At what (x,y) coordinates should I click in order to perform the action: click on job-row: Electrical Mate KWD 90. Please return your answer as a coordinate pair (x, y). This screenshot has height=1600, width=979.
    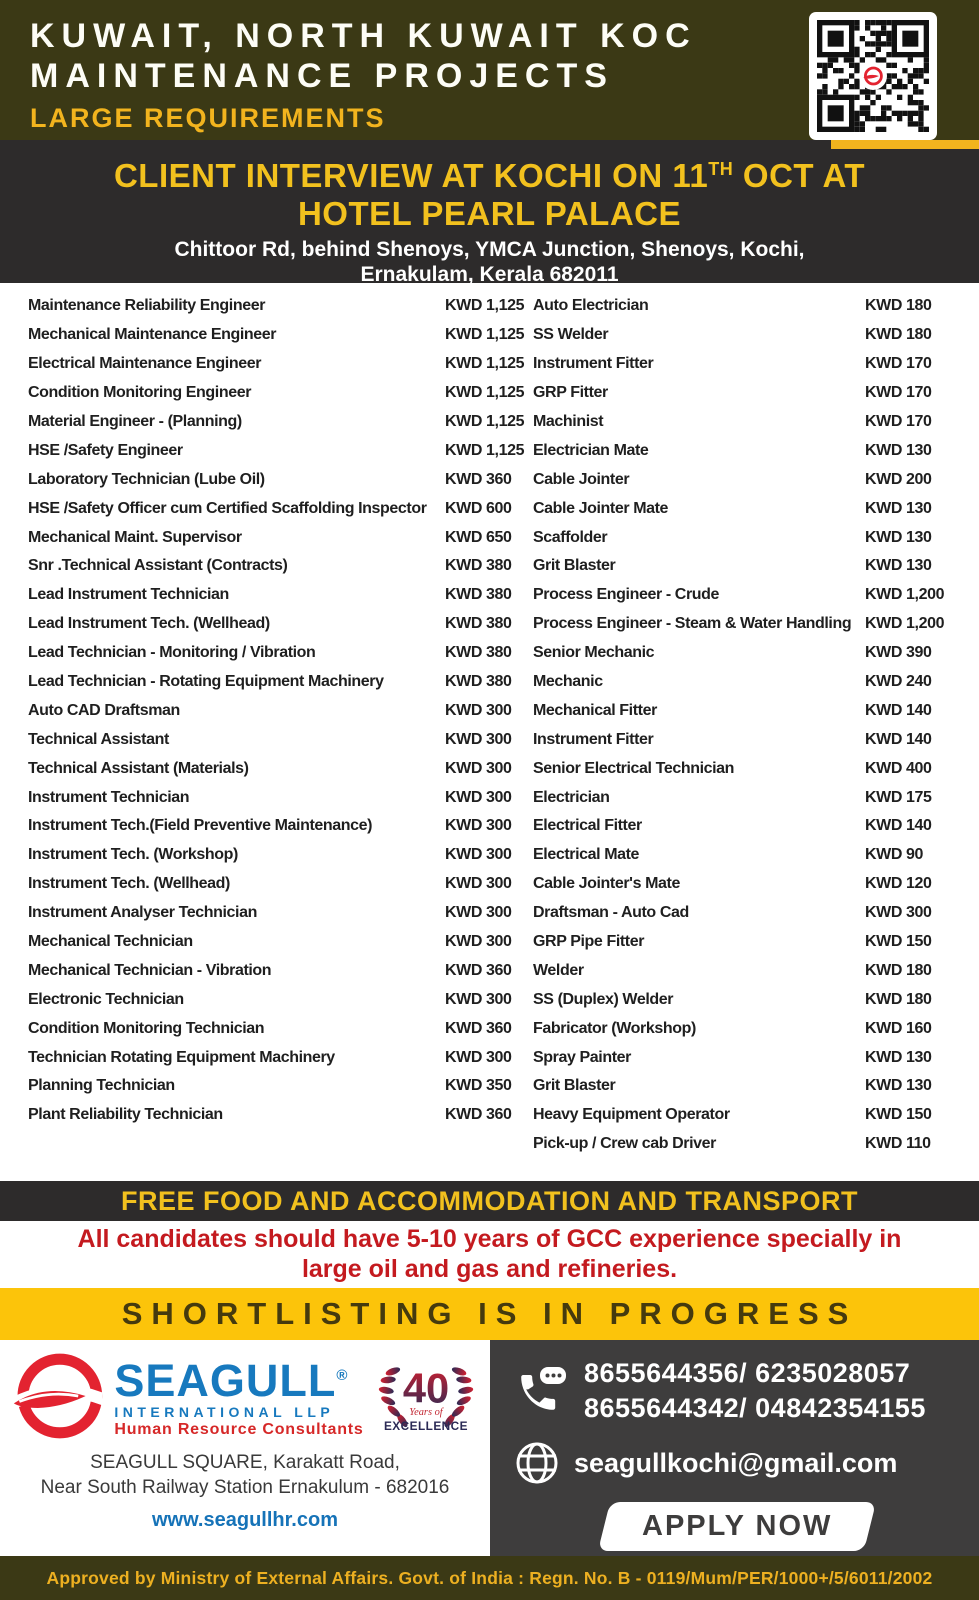
    Looking at the image, I should click on (749, 855).